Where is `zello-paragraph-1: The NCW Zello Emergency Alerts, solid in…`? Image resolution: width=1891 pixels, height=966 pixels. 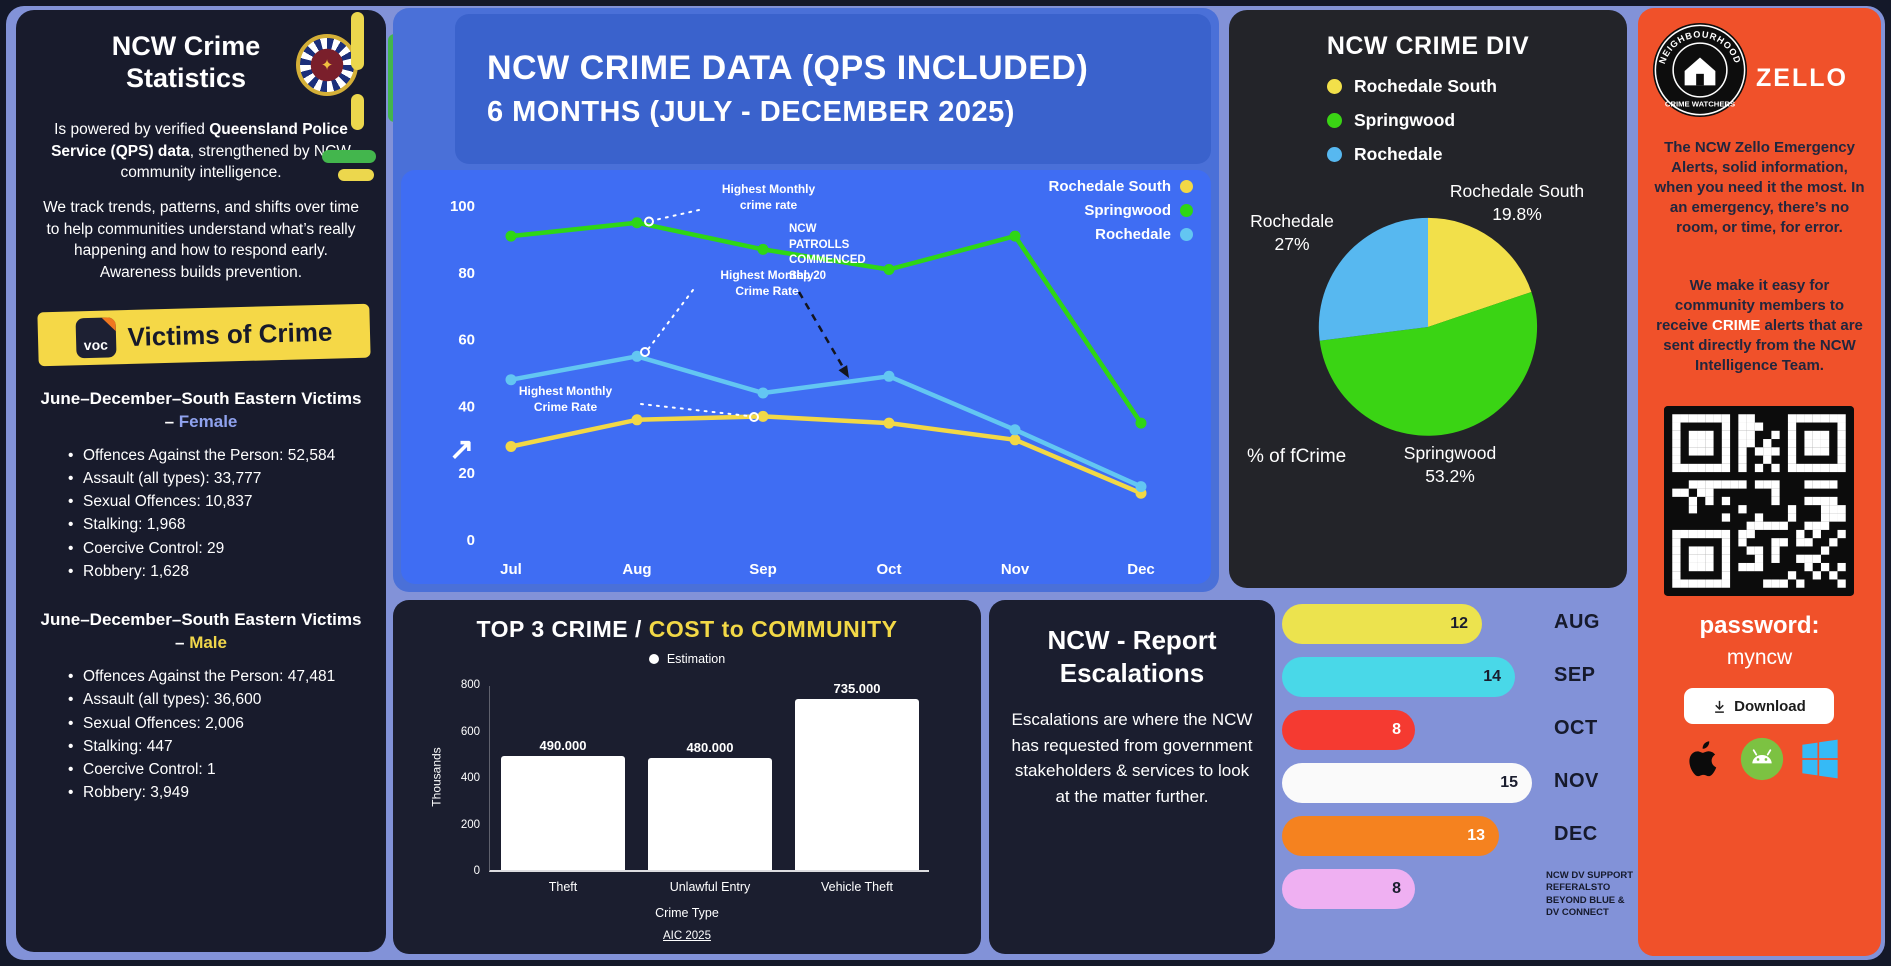
zello-paragraph-1: The NCW Zello Emergency Alerts, solid in… is located at coordinates (1759, 188).